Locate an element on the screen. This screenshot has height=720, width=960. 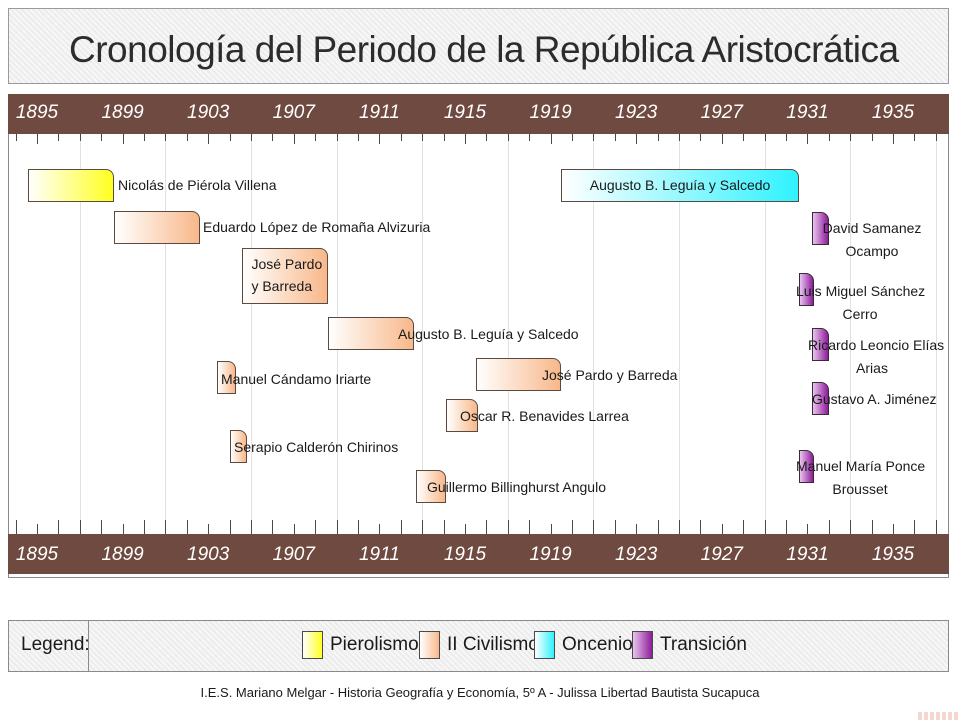
period-label-line: Guillermo Billinghurst Angulo is located at coordinates (516, 487).